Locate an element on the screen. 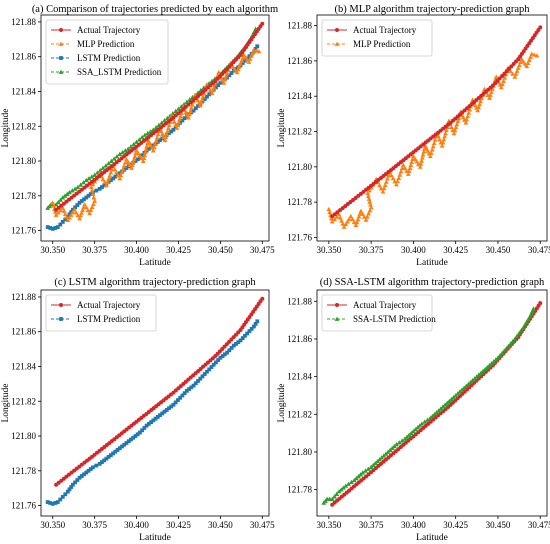  x-tick-label: 30.350 is located at coordinates (328, 525).